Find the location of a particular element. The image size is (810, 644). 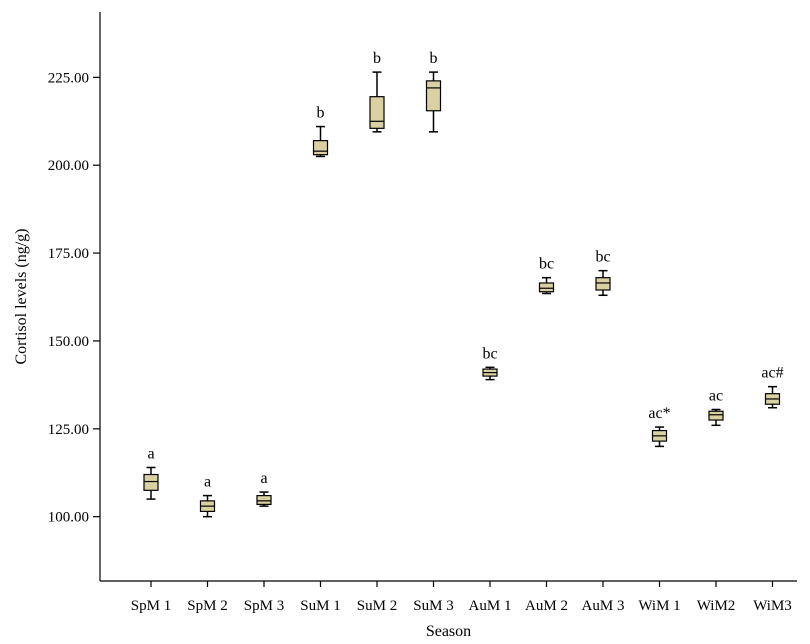

box-9: bc is located at coordinates (603, 273).